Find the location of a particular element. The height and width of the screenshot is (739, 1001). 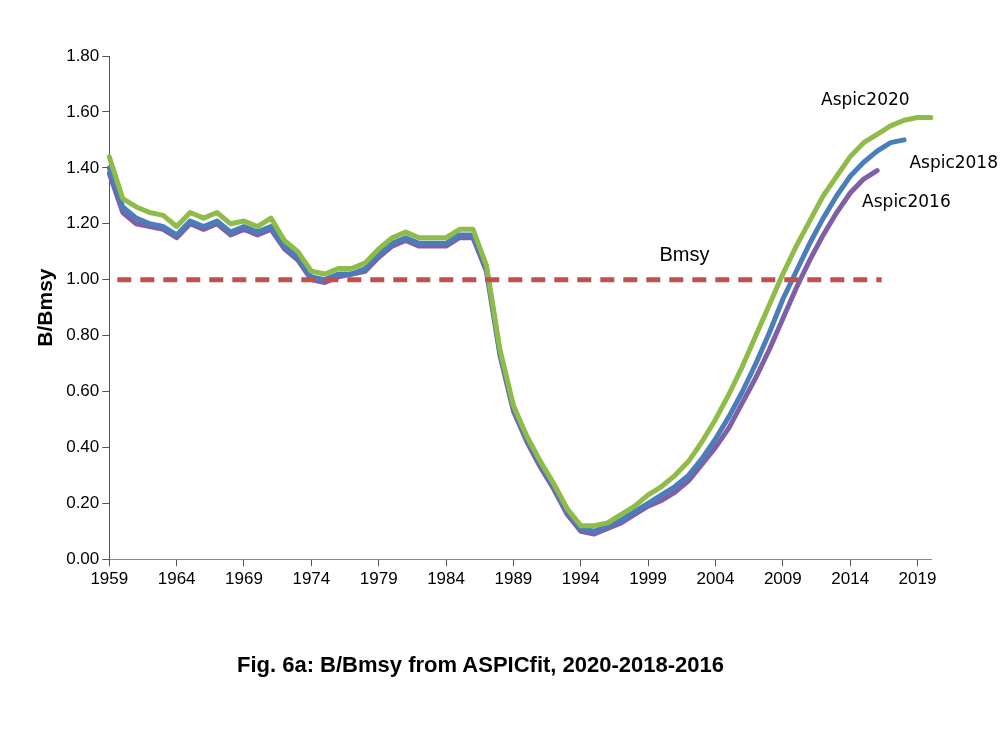

y-tick-label: 1.80 is located at coordinates (83, 55).